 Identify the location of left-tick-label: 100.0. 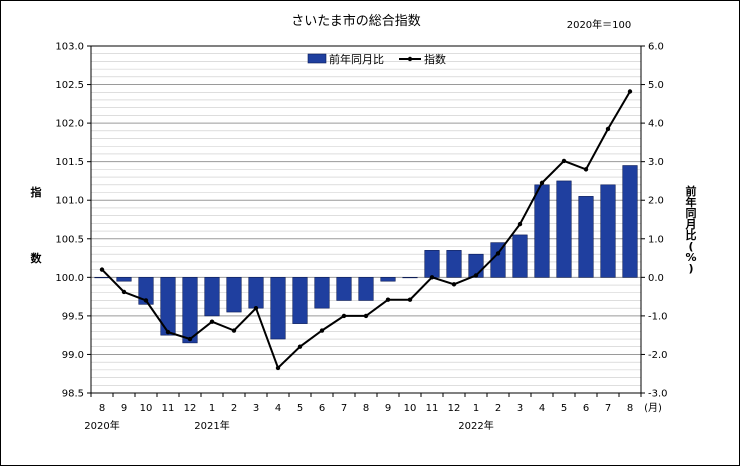
(69, 278).